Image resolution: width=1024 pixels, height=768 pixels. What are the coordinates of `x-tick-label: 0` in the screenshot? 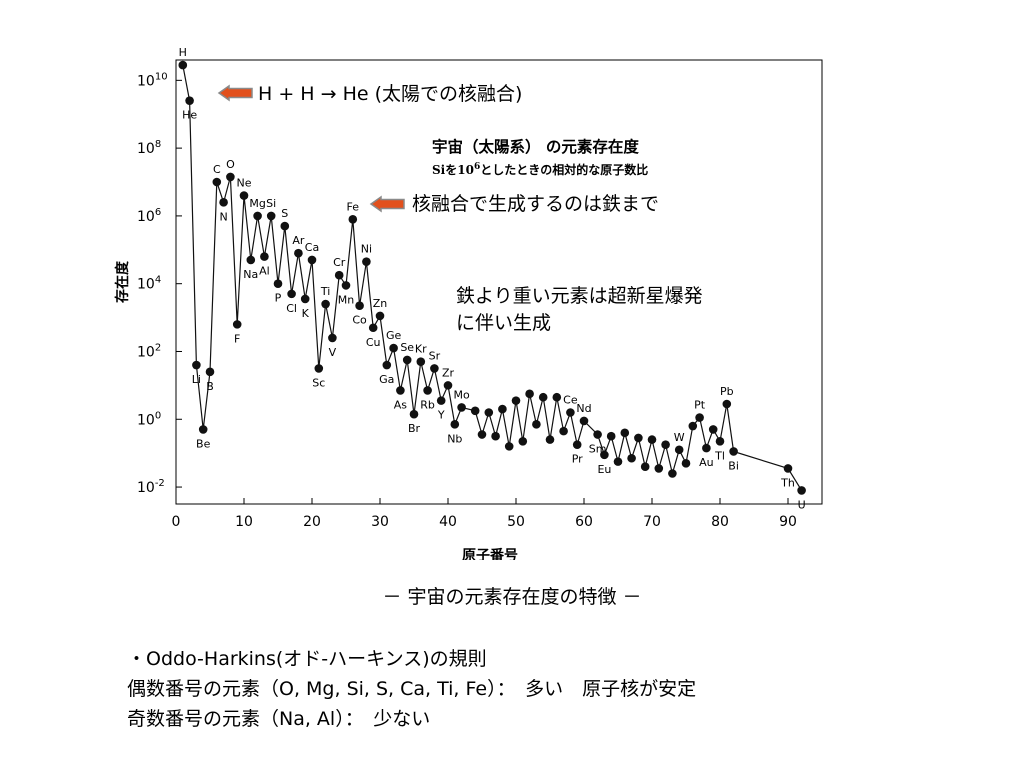 It's located at (176, 522).